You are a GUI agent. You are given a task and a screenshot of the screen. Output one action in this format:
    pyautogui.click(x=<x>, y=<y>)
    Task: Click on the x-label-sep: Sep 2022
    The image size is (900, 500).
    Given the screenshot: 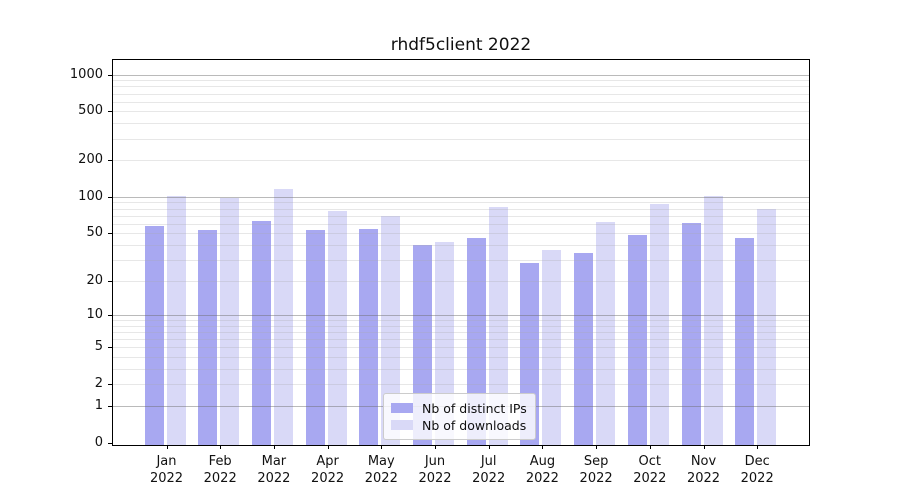 What is the action you would take?
    pyautogui.click(x=596, y=470)
    